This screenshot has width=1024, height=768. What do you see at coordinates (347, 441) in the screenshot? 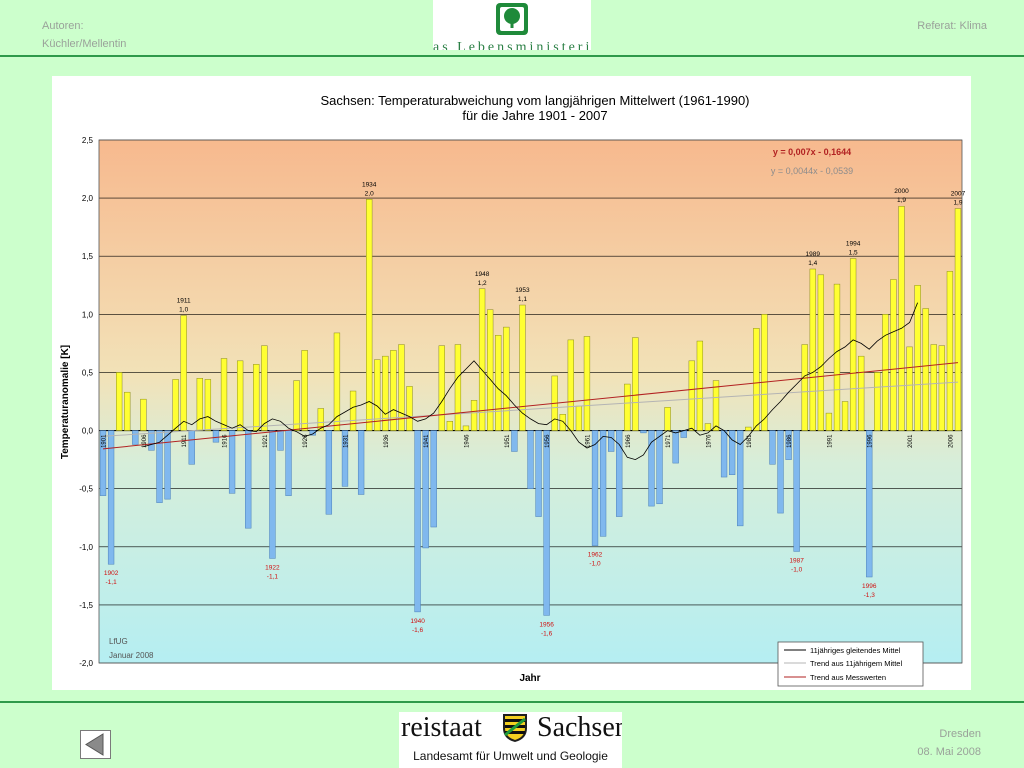
I see `x-tick-label: 1931` at bounding box center [347, 441].